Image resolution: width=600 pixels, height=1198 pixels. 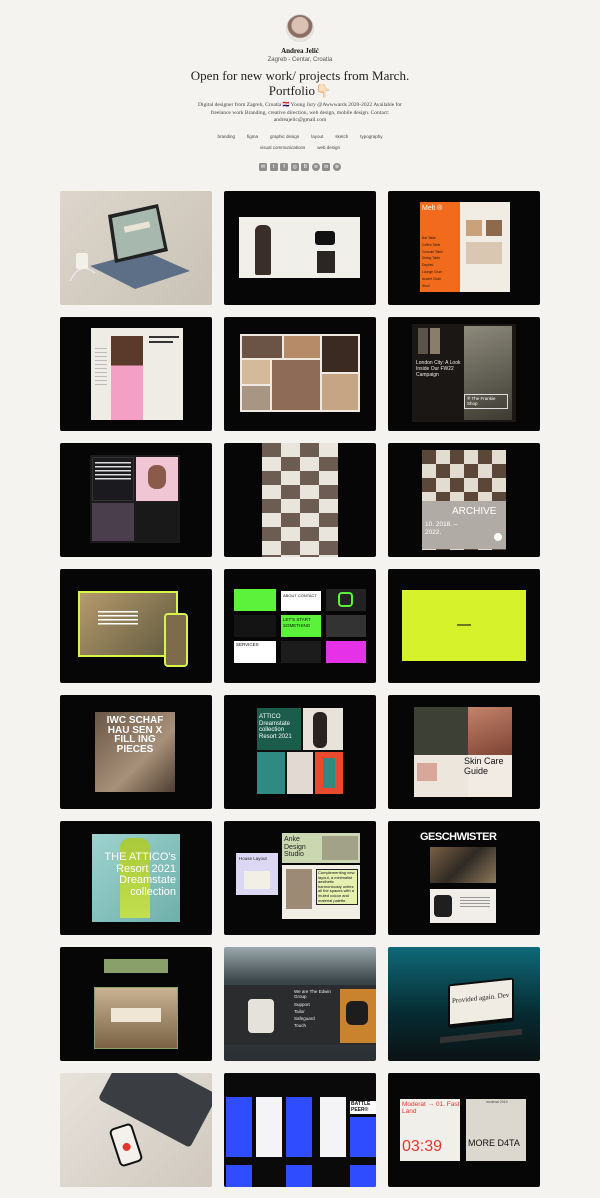 What do you see at coordinates (300, 248) in the screenshot?
I see `project-tile-fashion-layout` at bounding box center [300, 248].